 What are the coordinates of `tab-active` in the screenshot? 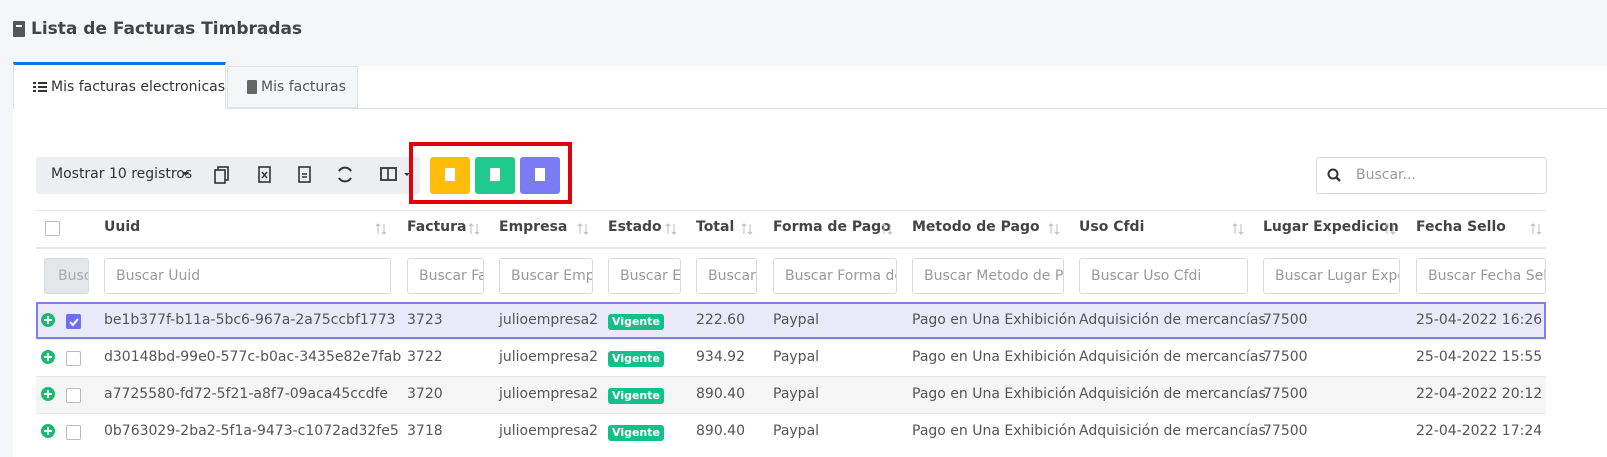 It's located at (119, 85).